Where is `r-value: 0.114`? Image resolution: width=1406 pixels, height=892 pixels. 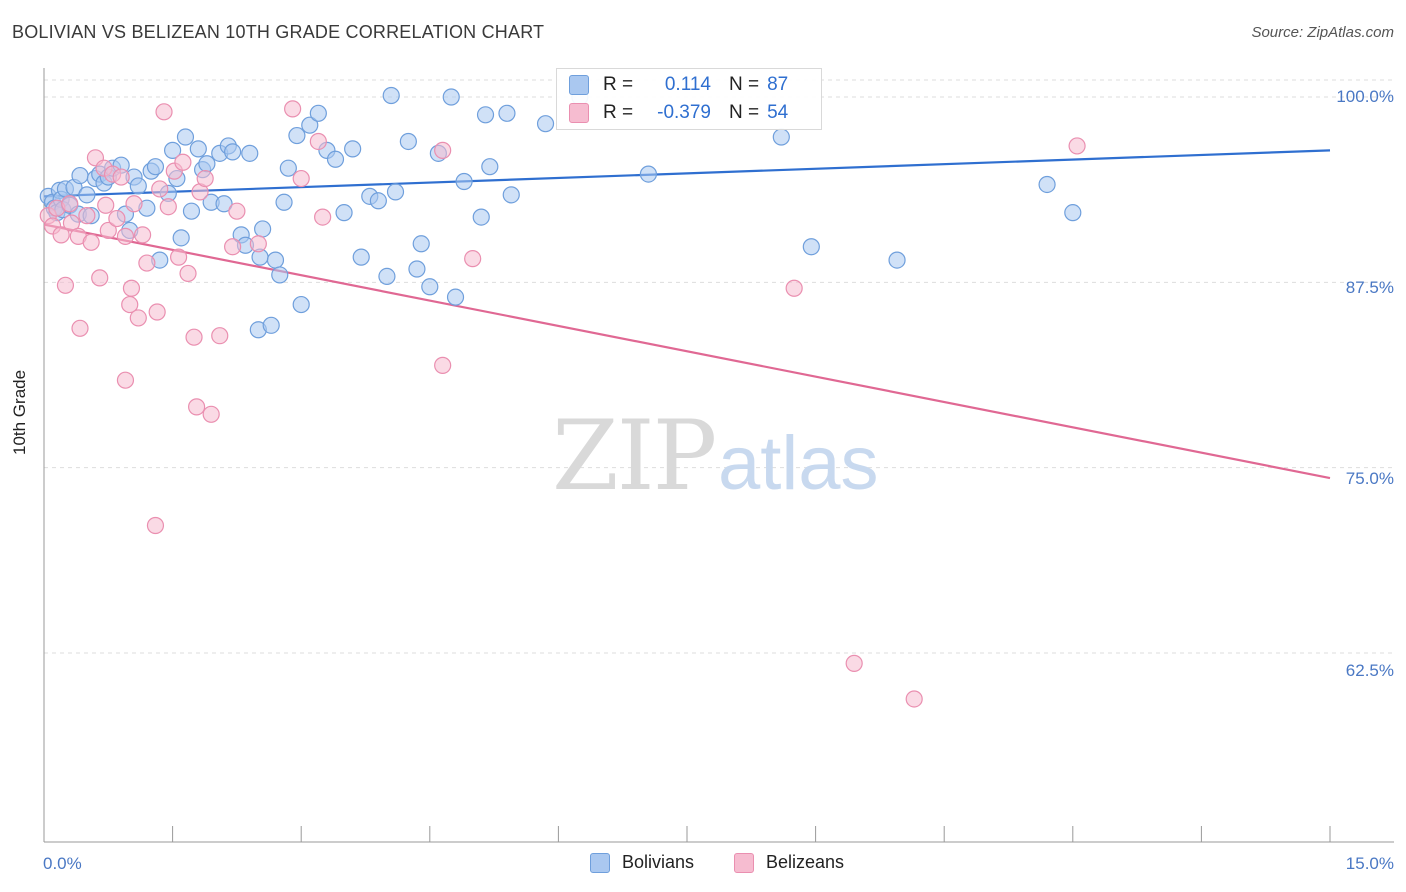 r-value: 0.114 is located at coordinates (687, 84).